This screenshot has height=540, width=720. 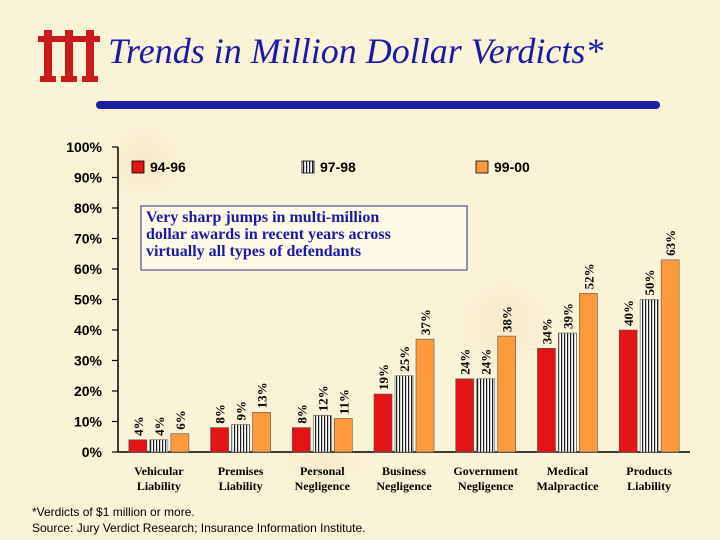 What do you see at coordinates (670, 243) in the screenshot?
I see `data-label-99-00-6: 63%` at bounding box center [670, 243].